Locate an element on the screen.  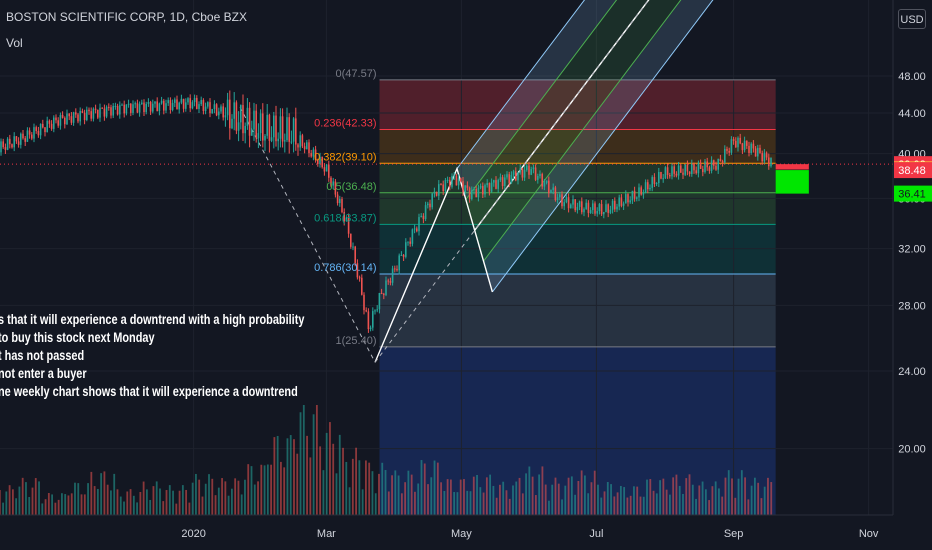
currency-button: USD is located at coordinates (912, 19).